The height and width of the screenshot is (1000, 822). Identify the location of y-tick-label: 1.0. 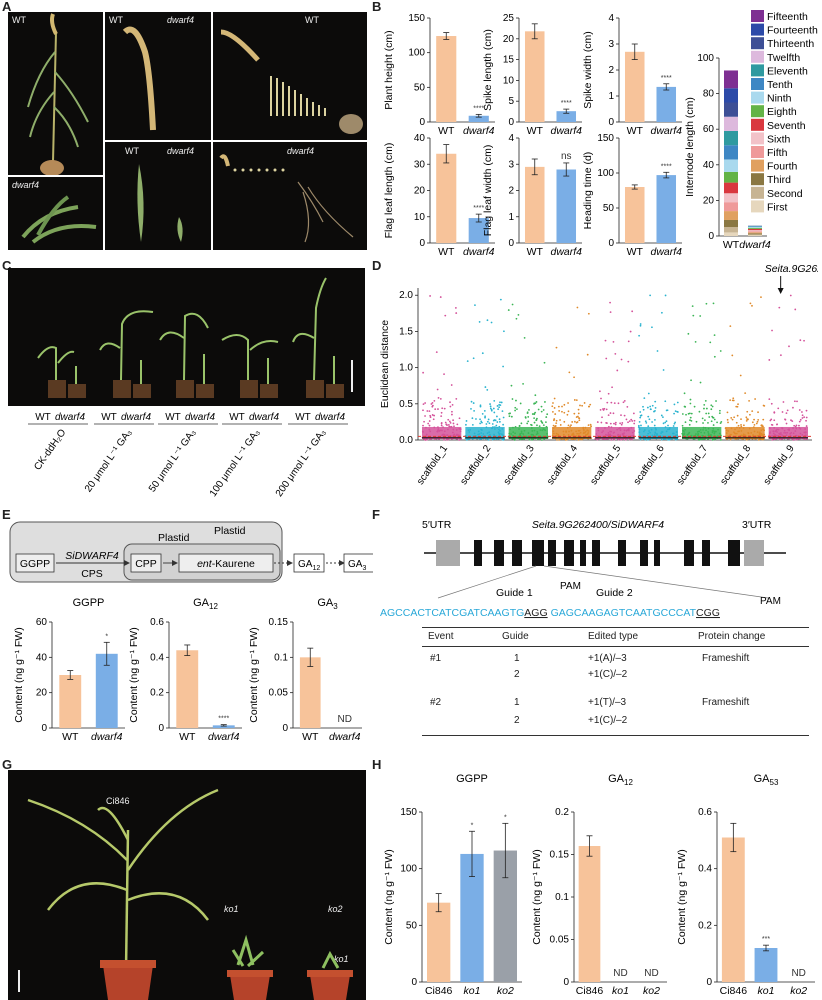
(406, 368).